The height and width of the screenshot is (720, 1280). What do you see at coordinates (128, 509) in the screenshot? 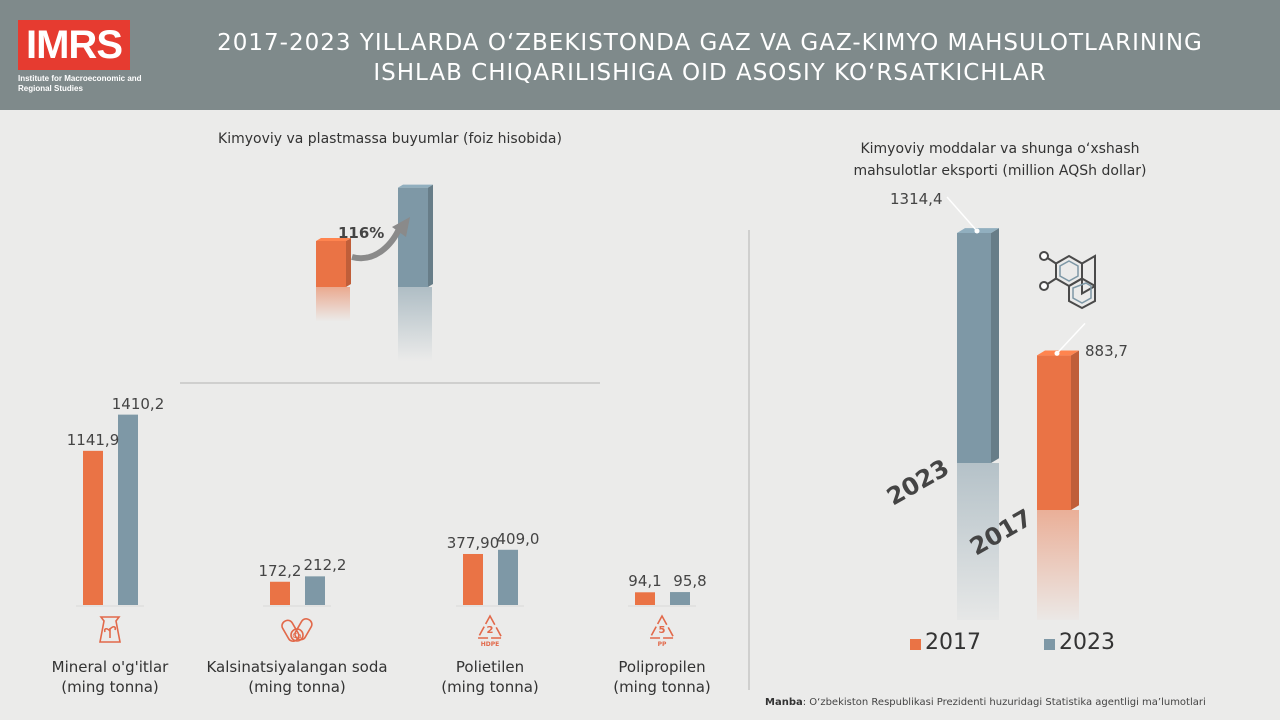
I see `bar-mineralogitlar-2023` at bounding box center [128, 509].